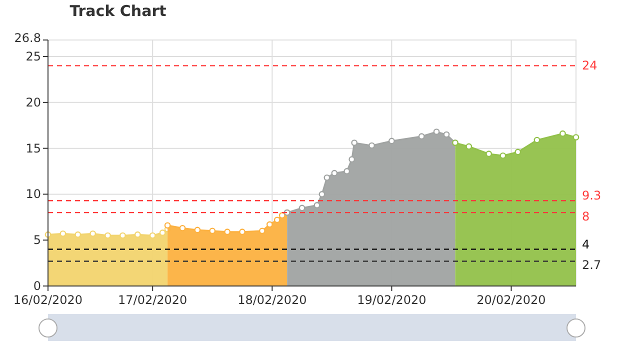  I want to click on x-tick-label: 16/02/2020, so click(48, 300).